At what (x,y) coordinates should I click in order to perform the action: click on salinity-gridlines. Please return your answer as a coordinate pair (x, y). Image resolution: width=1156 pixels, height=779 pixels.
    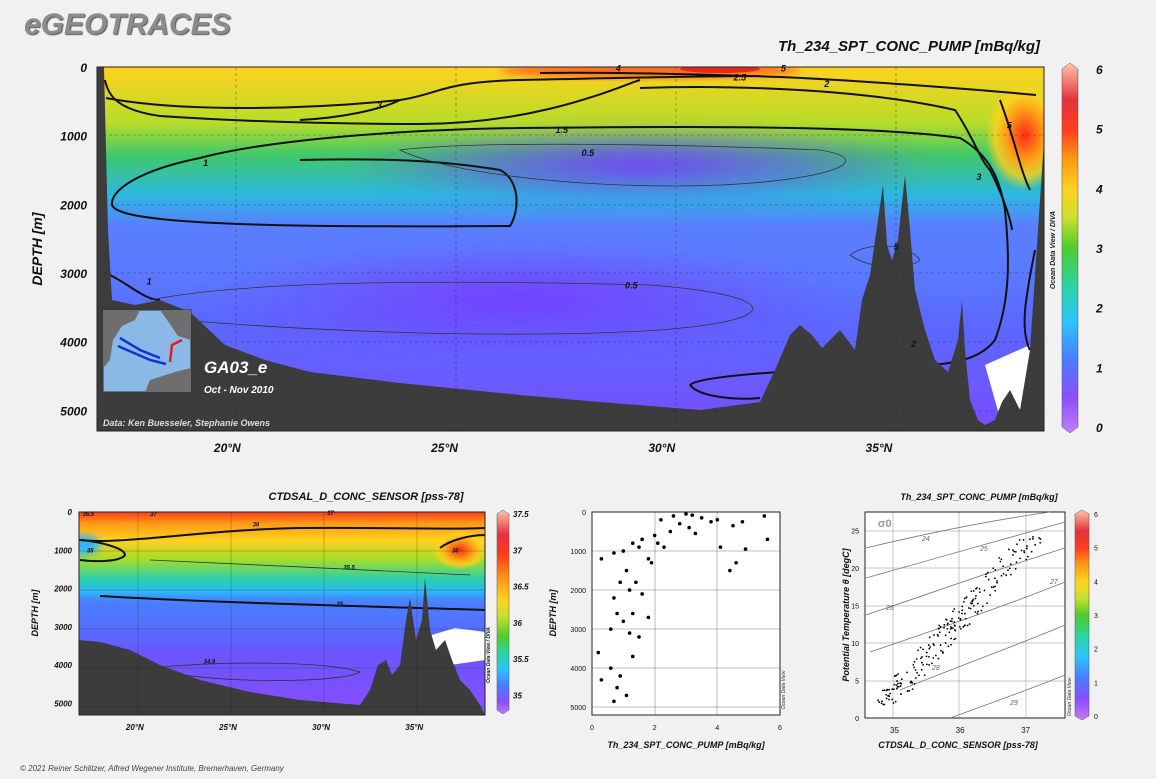
    Looking at the image, I should click on (282, 613).